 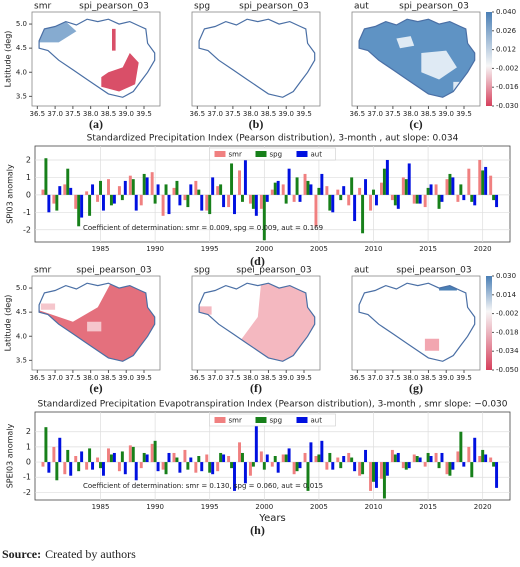 What do you see at coordinates (446, 378) in the screenshot?
I see `x-tick-label: 39.0` at bounding box center [446, 378].